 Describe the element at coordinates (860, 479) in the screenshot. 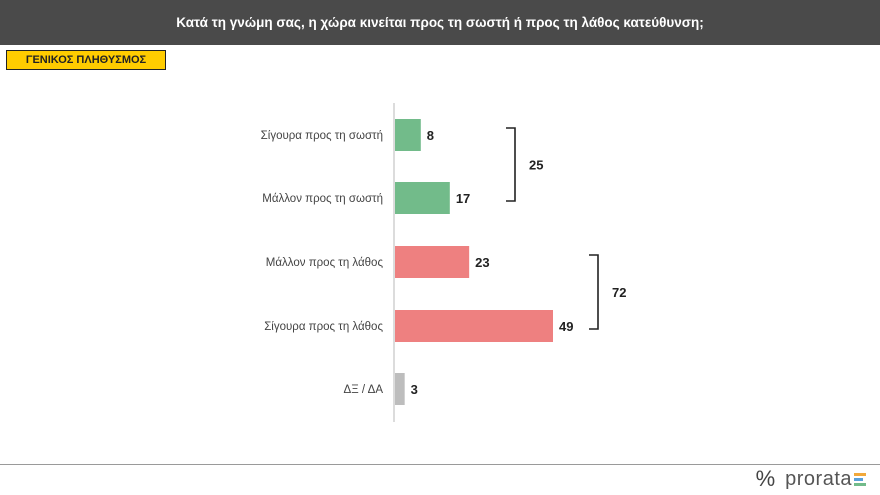

I see `bars-icon` at that location.